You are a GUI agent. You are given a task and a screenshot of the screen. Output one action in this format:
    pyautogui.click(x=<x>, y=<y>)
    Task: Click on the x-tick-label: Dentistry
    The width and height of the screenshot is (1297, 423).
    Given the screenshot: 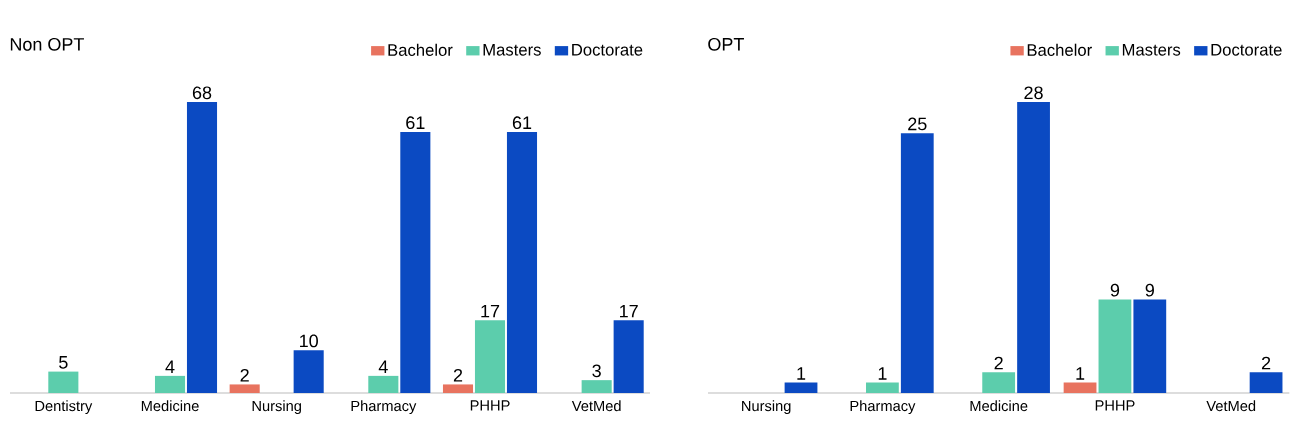 What is the action you would take?
    pyautogui.click(x=64, y=407)
    